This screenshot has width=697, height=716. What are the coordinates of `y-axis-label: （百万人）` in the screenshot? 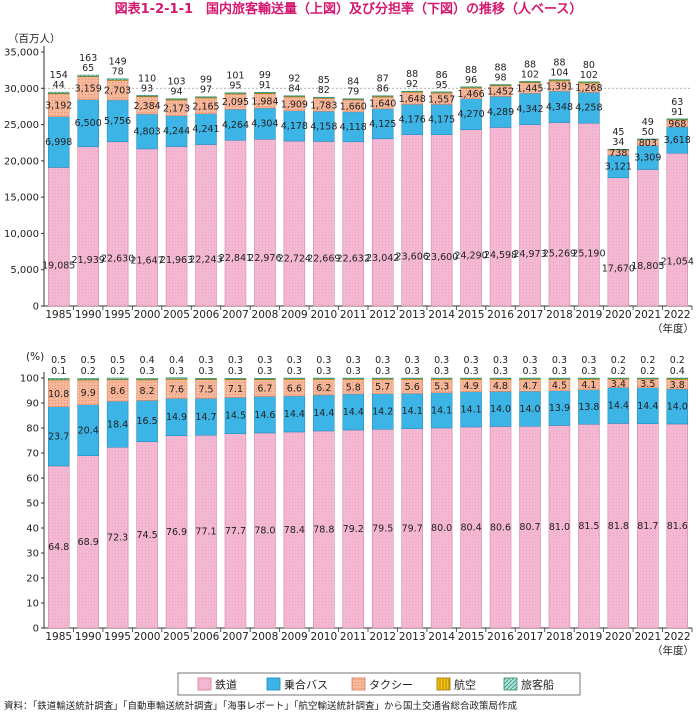 It's located at (34, 39).